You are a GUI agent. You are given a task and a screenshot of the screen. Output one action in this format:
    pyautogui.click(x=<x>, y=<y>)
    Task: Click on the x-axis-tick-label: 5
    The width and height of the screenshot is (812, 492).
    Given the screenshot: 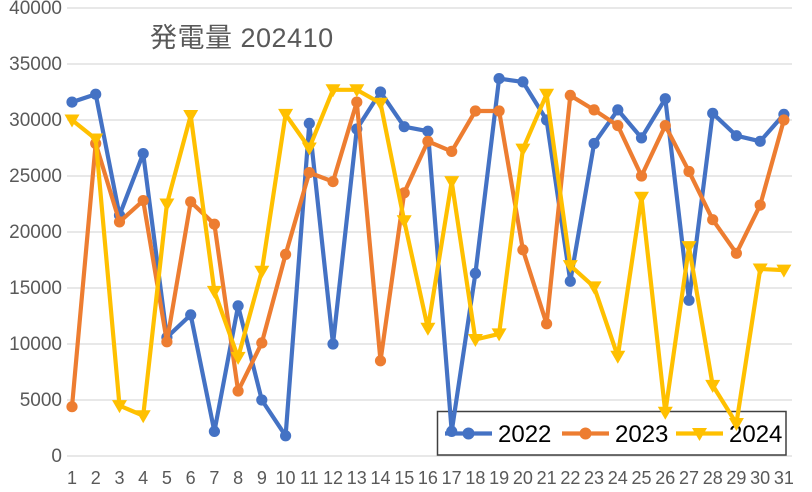 What is the action you would take?
    pyautogui.click(x=167, y=478)
    